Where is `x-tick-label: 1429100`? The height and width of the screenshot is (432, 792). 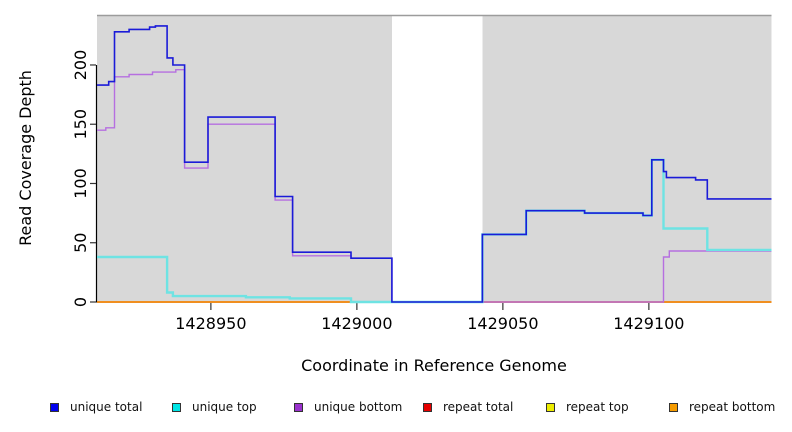 x-tick-label: 1429100 is located at coordinates (648, 323).